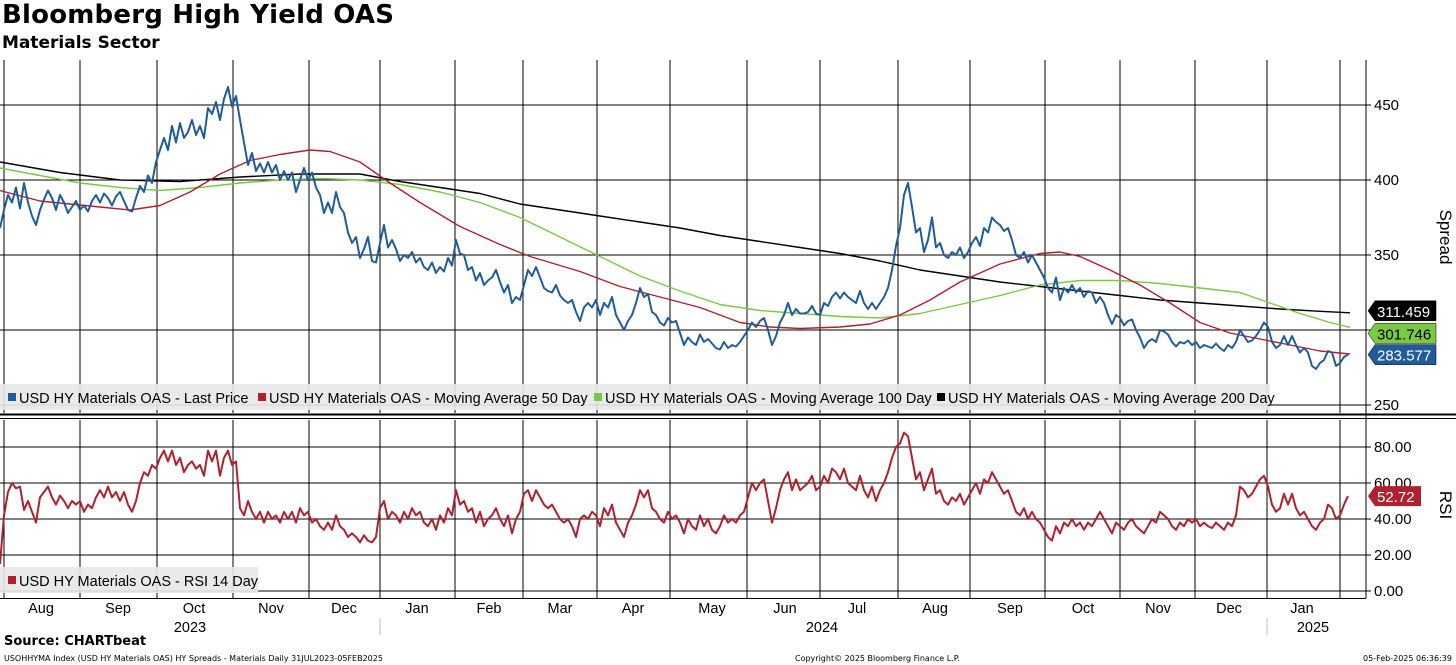 This screenshot has height=665, width=1456. What do you see at coordinates (1386, 405) in the screenshot?
I see `y-tick-label: 250` at bounding box center [1386, 405].